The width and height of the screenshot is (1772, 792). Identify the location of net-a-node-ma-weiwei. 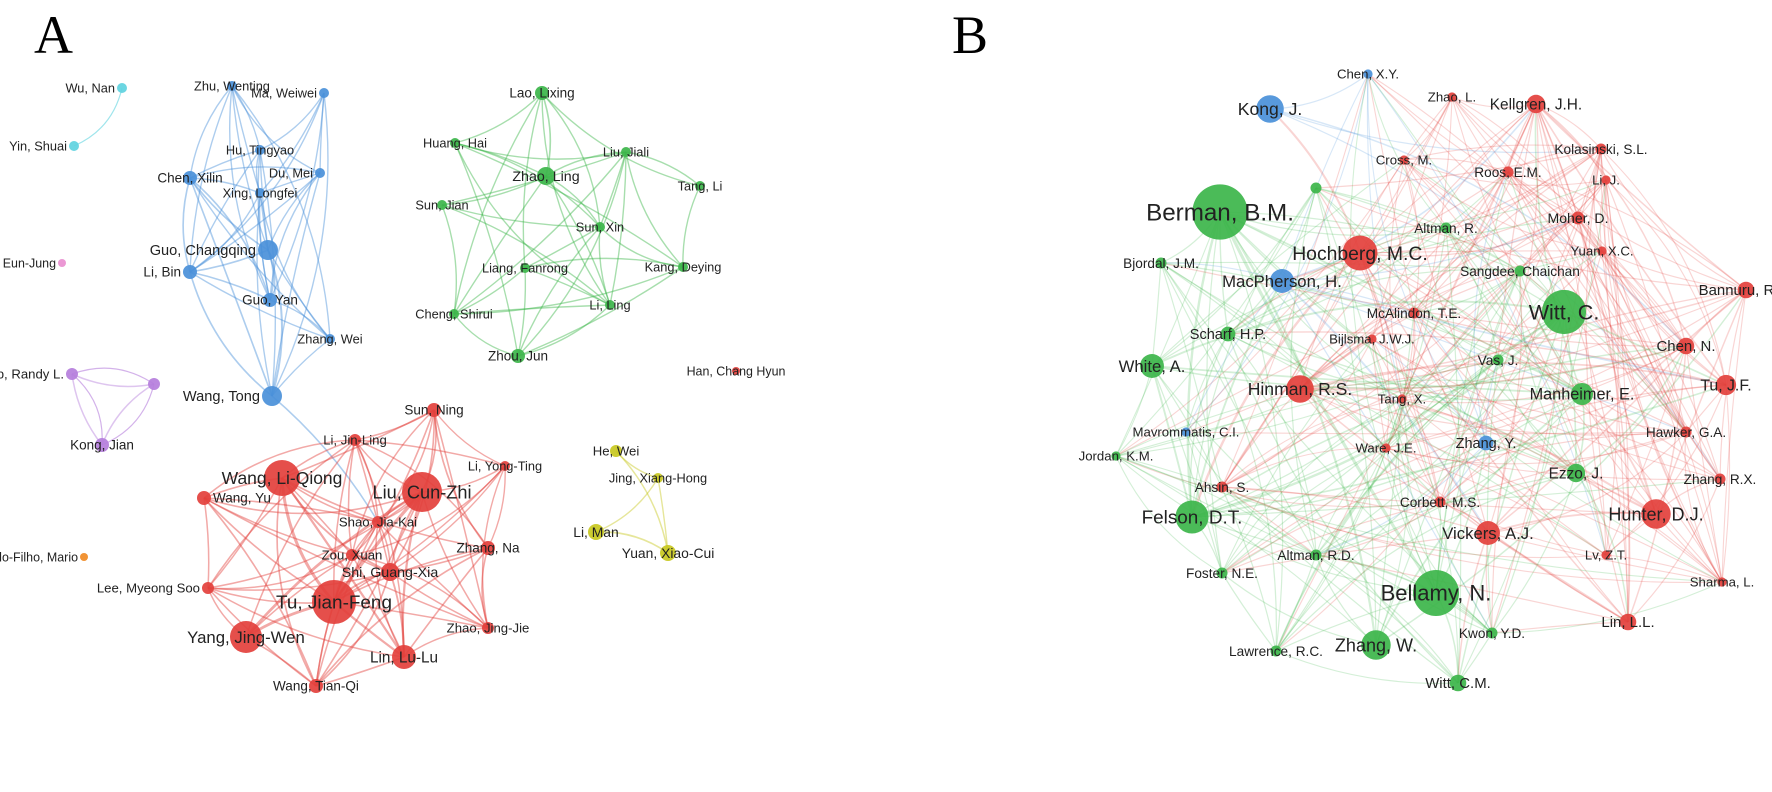
(324, 93).